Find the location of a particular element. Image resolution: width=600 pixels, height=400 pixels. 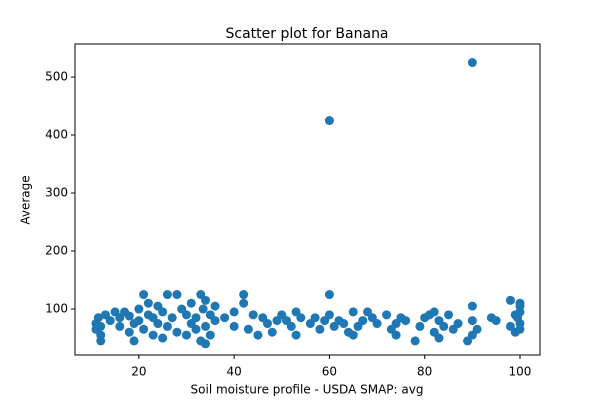

x-tick-label: 20 is located at coordinates (138, 372).